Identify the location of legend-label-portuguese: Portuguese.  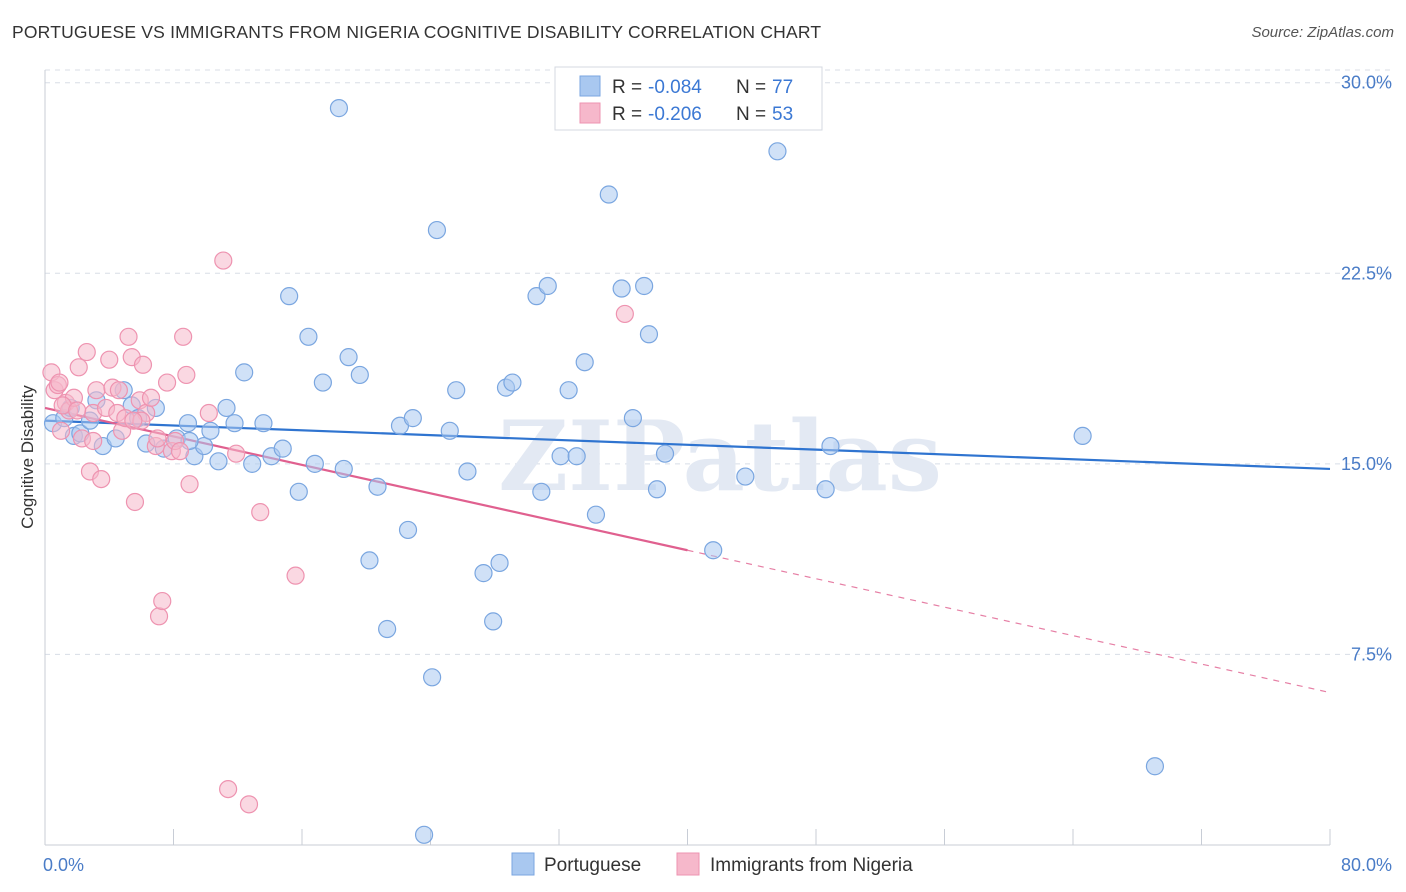
(592, 865).